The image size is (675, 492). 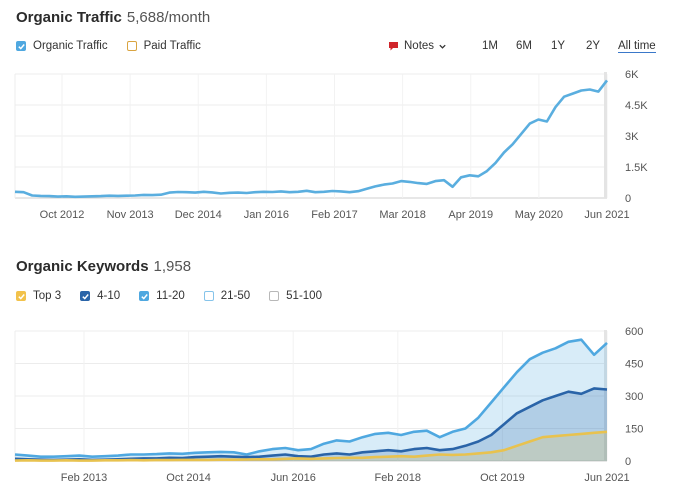 I want to click on legend-21-50: 21-50, so click(x=227, y=296).